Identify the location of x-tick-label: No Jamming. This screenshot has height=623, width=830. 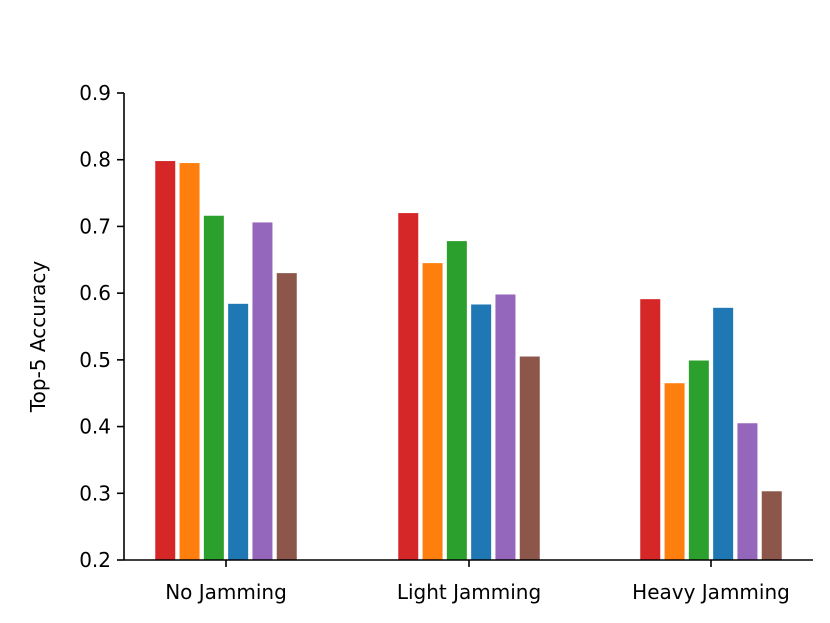
(226, 592).